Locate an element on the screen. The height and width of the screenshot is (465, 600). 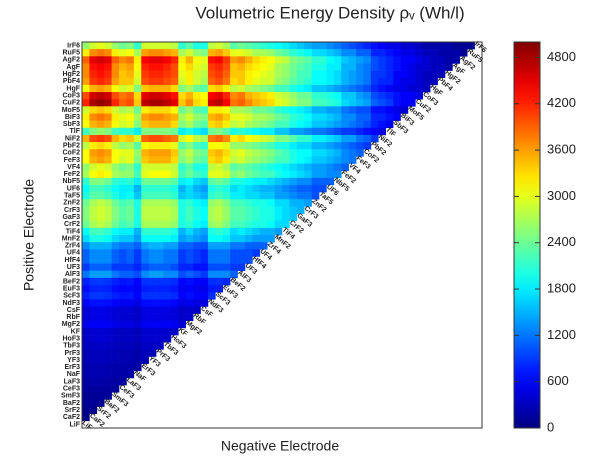
y-tick-label: BeF2 is located at coordinates (71, 281).